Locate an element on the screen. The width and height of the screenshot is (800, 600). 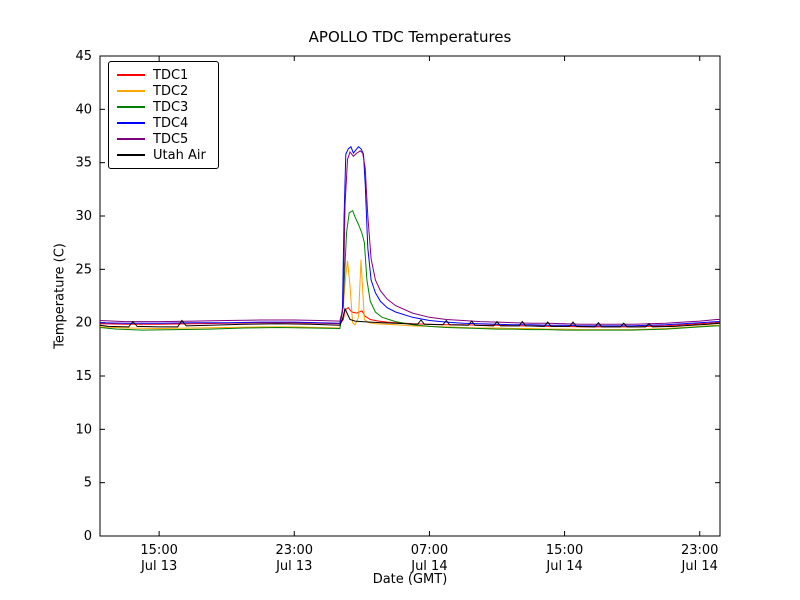
x-axis-label: Date (GMT) is located at coordinates (410, 579).